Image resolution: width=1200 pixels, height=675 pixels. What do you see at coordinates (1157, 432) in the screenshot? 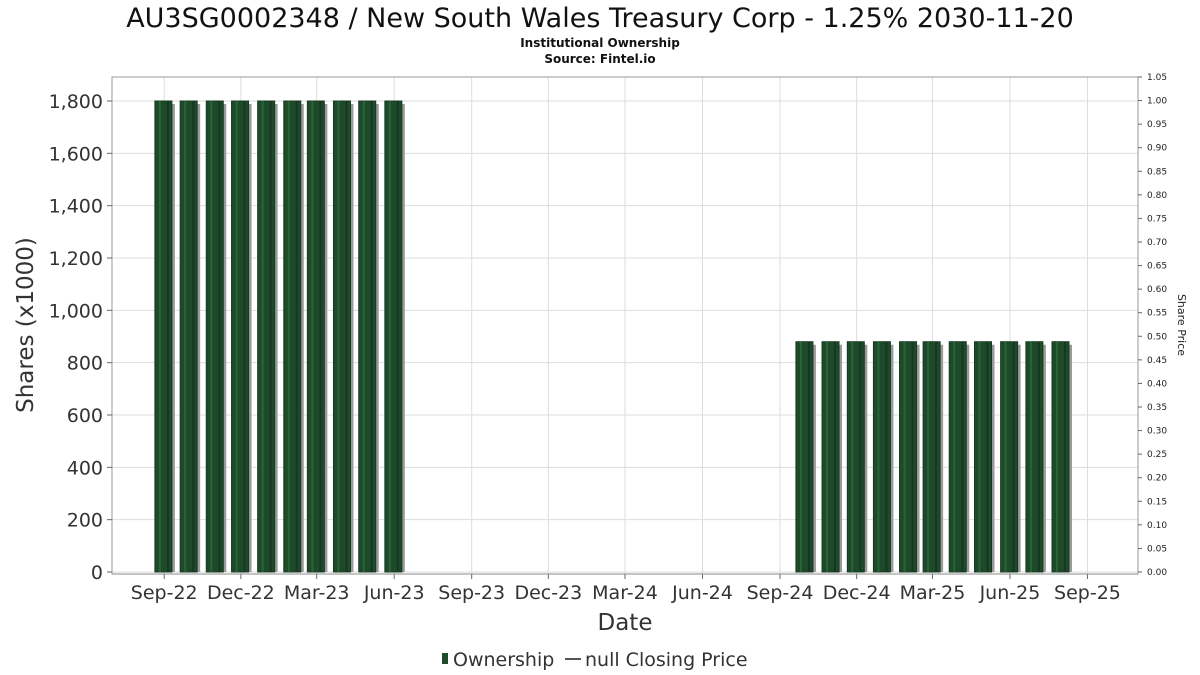
I see `y2-tick-label: 0.30` at bounding box center [1157, 432].